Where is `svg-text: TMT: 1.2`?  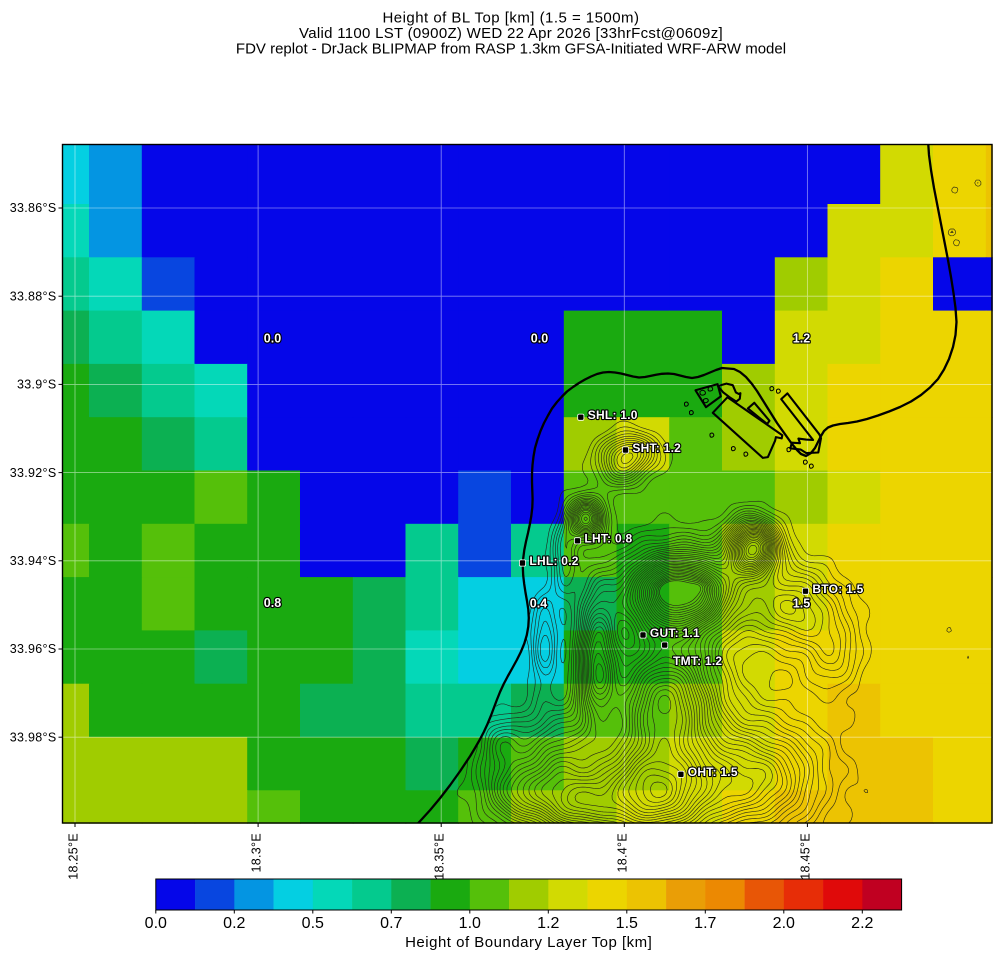
svg-text: TMT: 1.2 is located at coordinates (697, 661).